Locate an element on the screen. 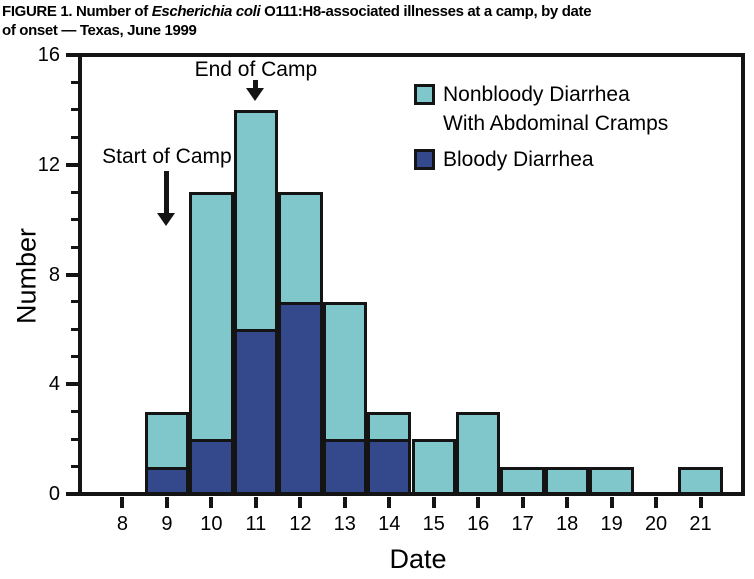 The width and height of the screenshot is (754, 579). x-tick-label: 16 is located at coordinates (478, 524).